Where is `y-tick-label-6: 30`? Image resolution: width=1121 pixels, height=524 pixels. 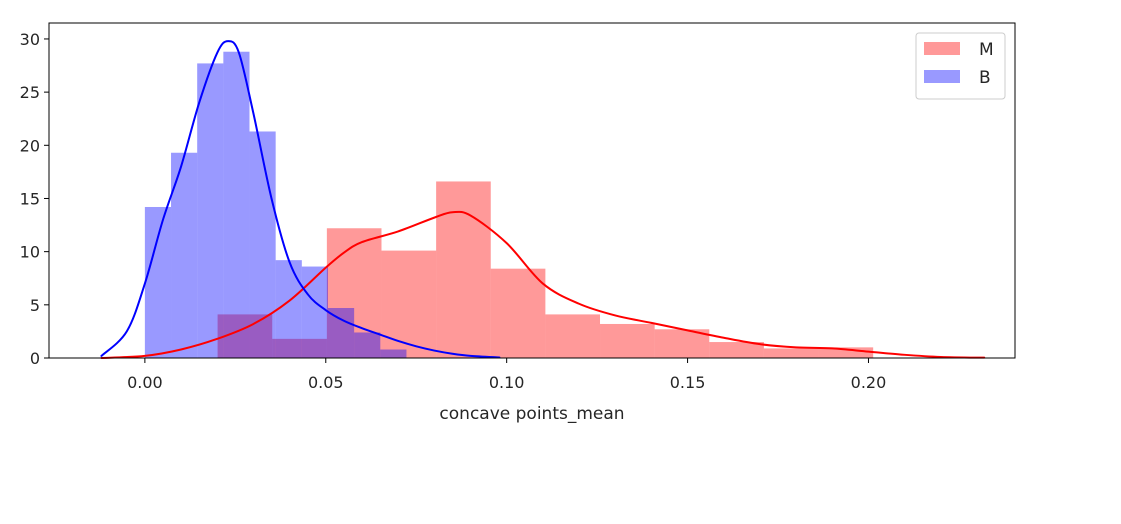 y-tick-label-6: 30 is located at coordinates (30, 39).